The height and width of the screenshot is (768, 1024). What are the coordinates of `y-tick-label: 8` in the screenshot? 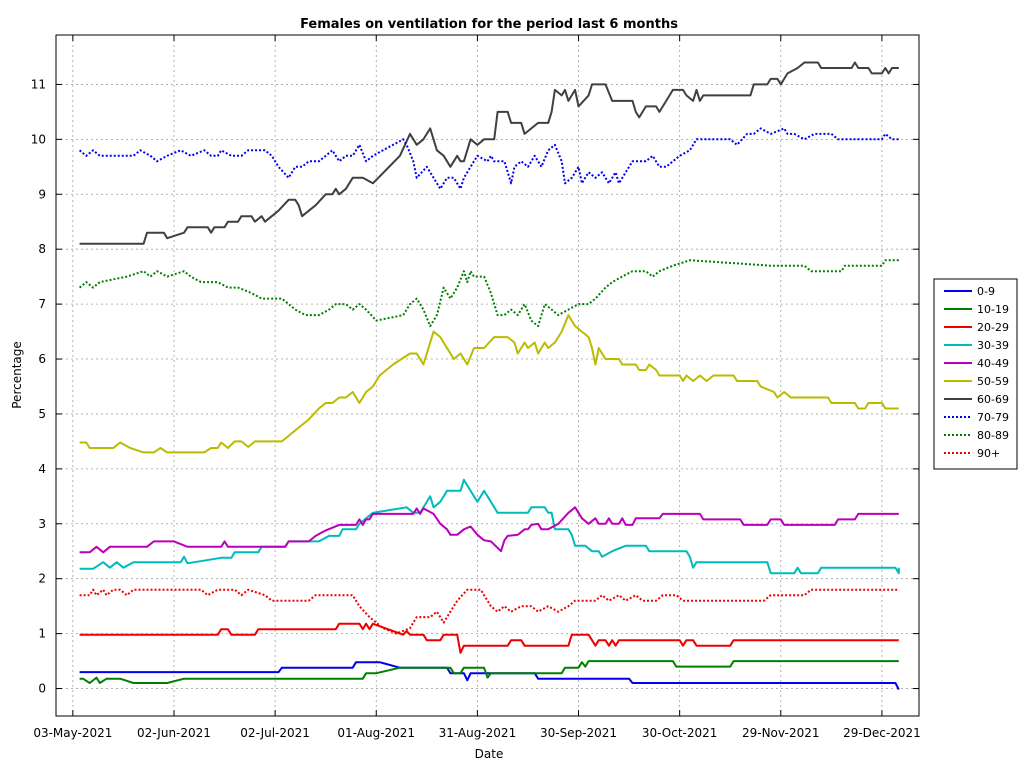 It's located at (42, 249).